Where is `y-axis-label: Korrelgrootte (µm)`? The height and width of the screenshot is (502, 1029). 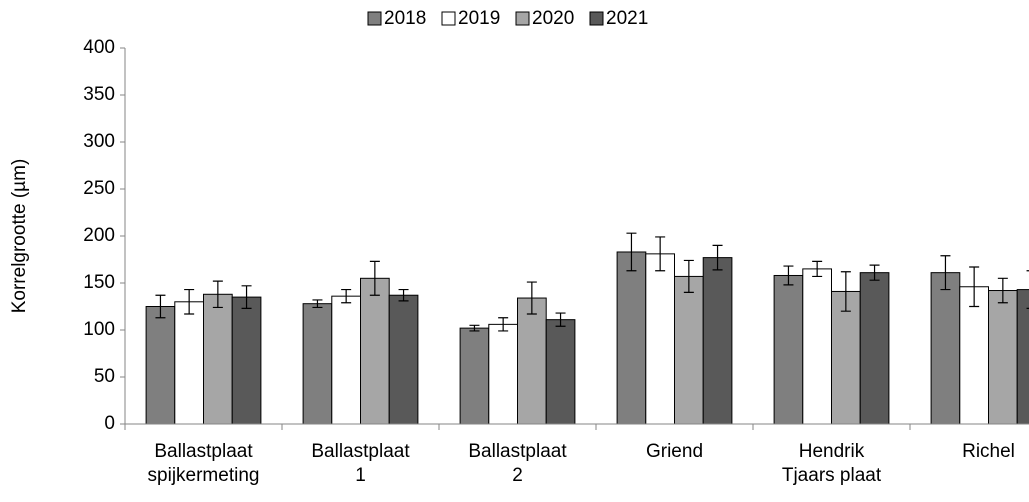 y-axis-label: Korrelgrootte (µm) is located at coordinates (19, 236).